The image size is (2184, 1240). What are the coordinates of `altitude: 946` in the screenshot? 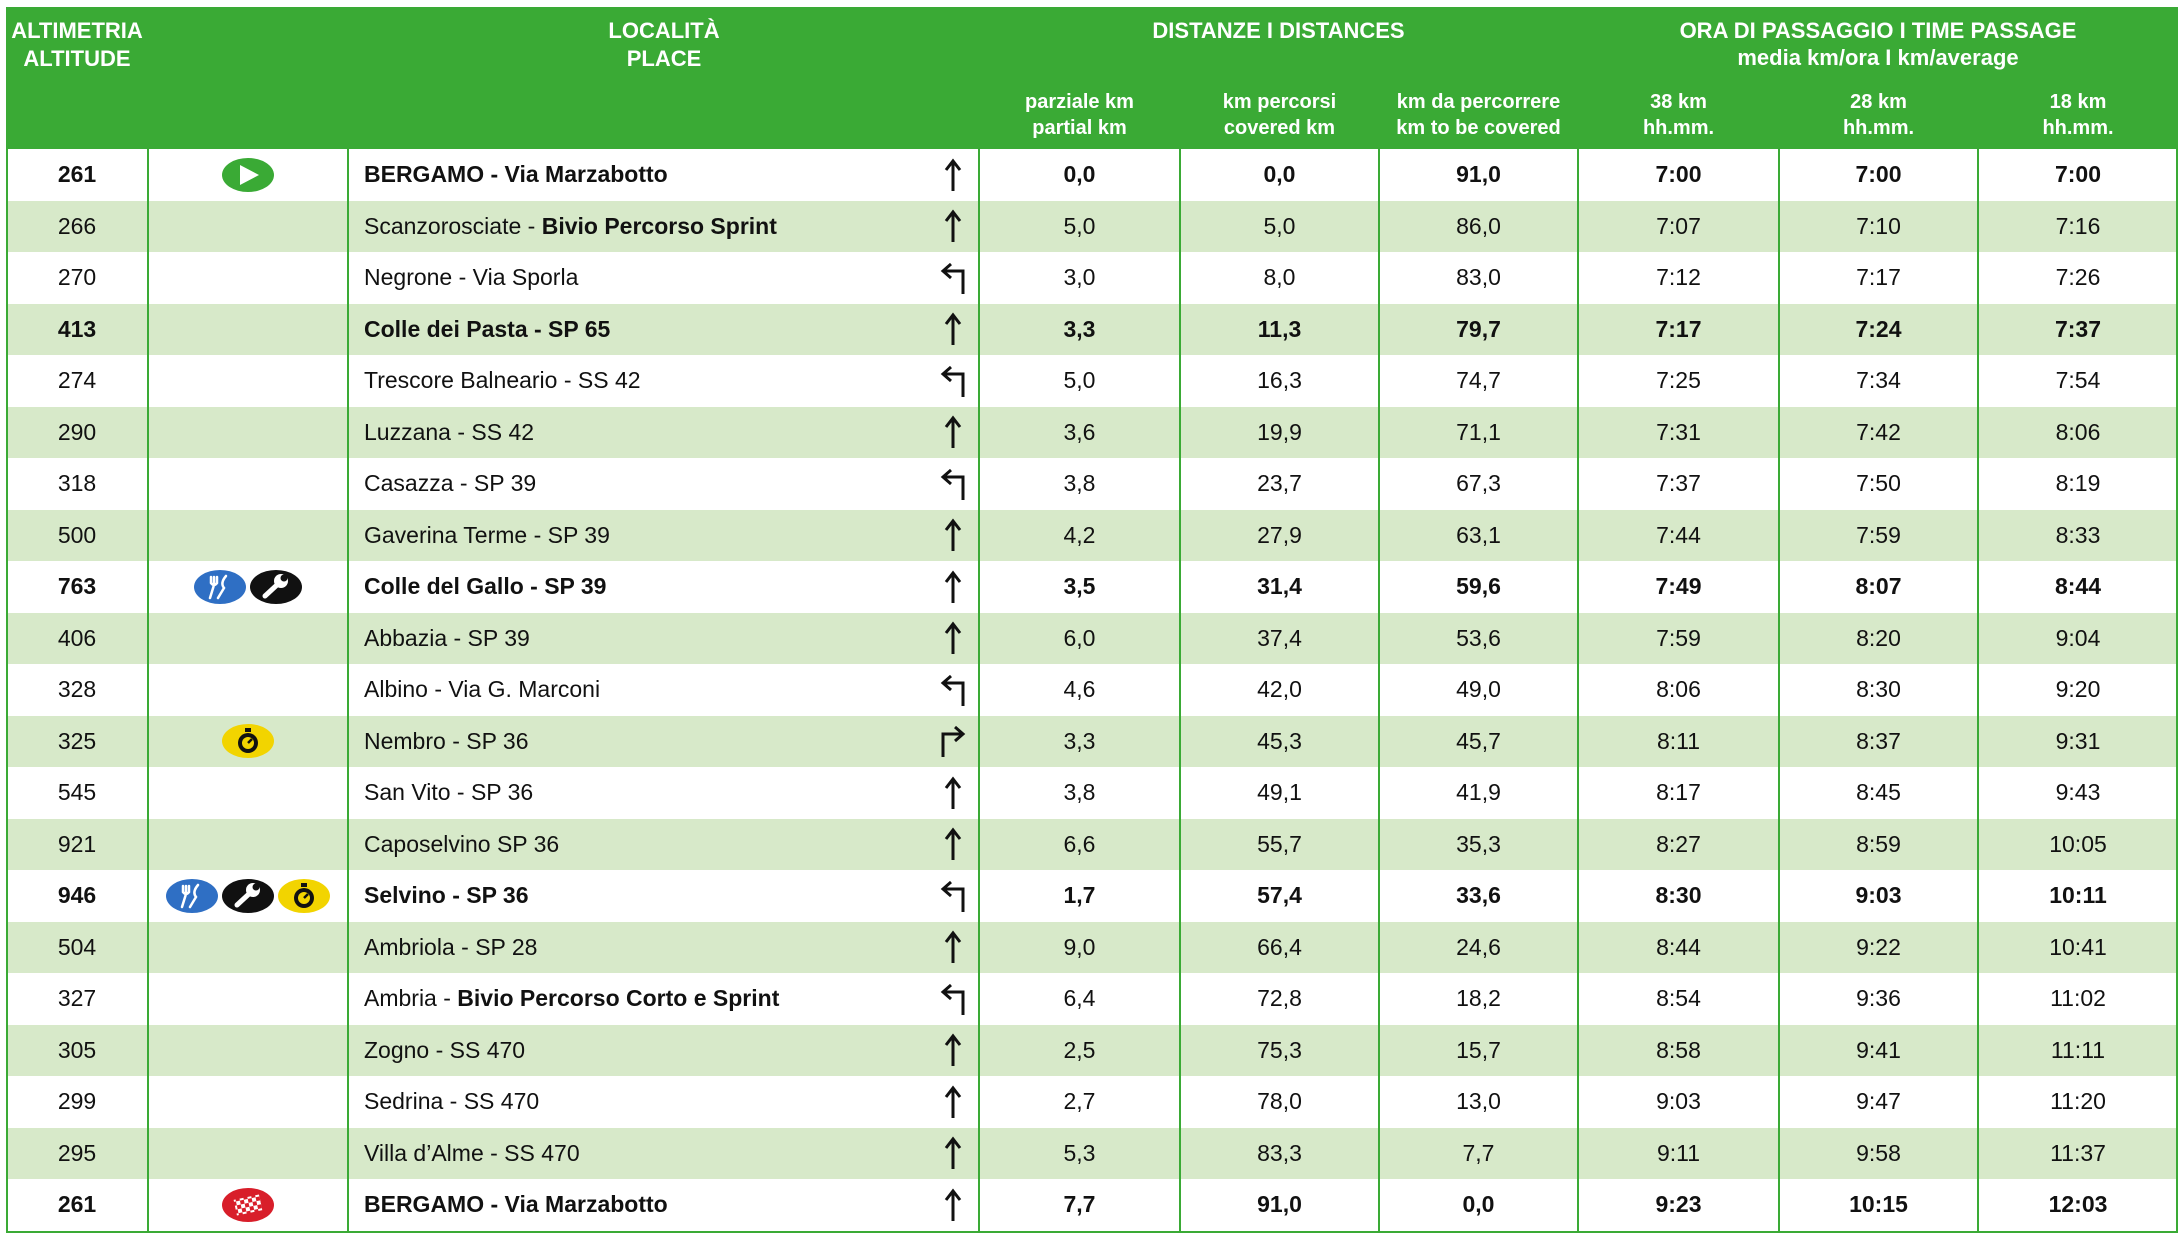 It's located at (77, 895).